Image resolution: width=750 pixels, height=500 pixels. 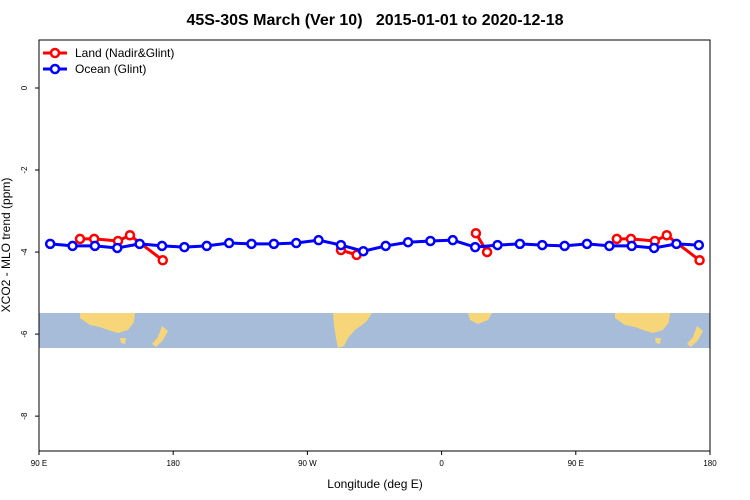 What do you see at coordinates (441, 463) in the screenshot?
I see `x-tick-label: 0` at bounding box center [441, 463].